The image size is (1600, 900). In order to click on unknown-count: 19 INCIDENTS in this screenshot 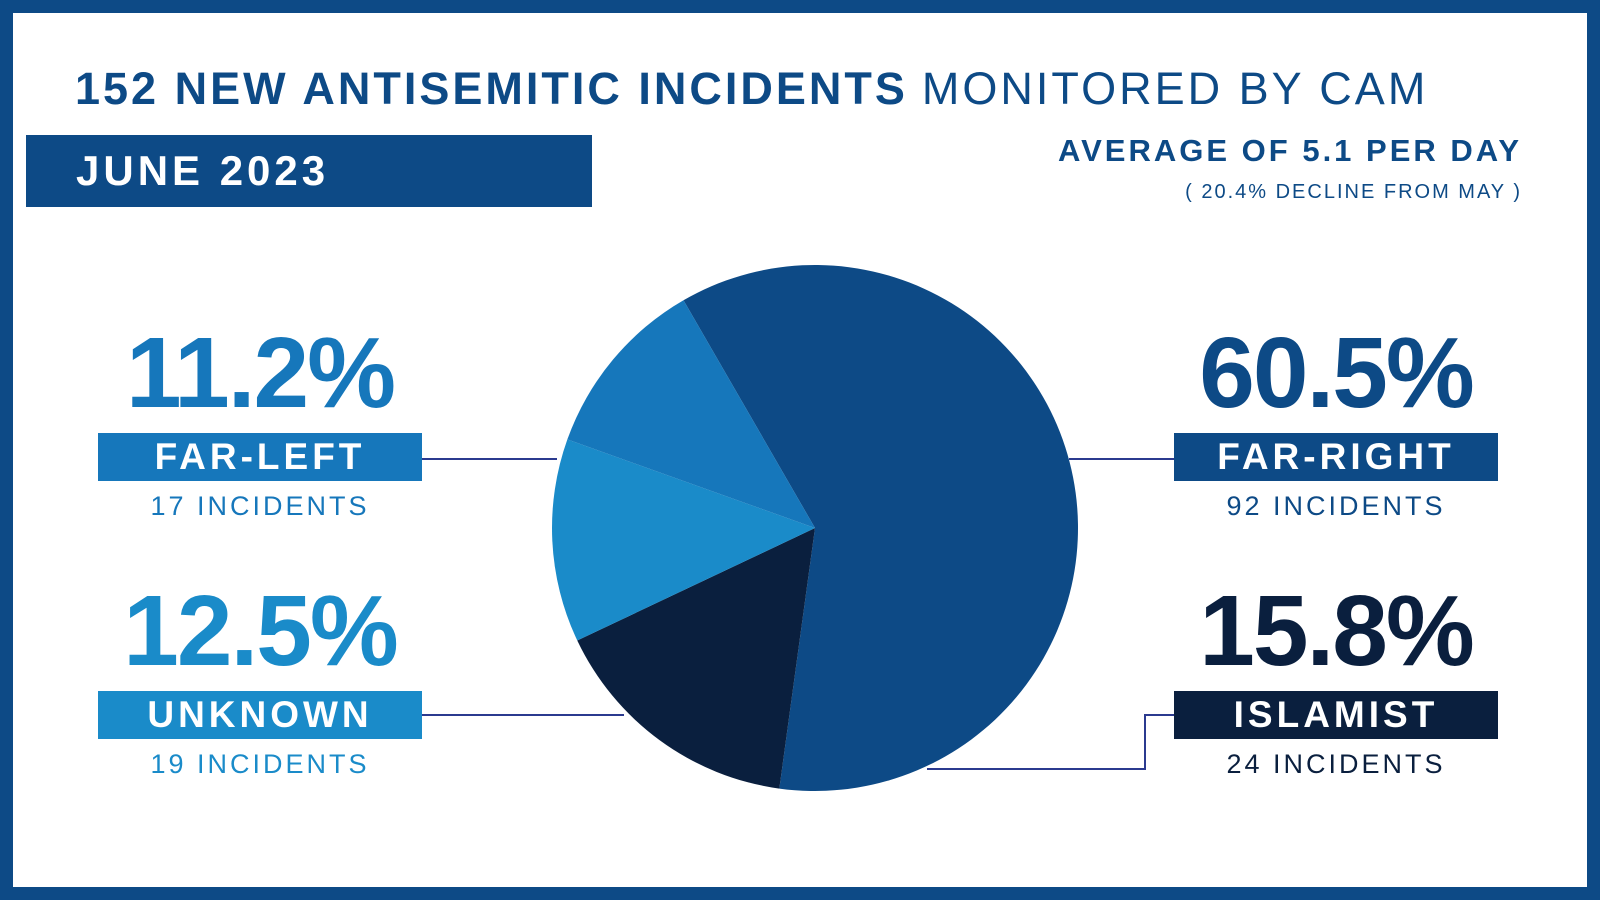, I will do `click(260, 764)`.